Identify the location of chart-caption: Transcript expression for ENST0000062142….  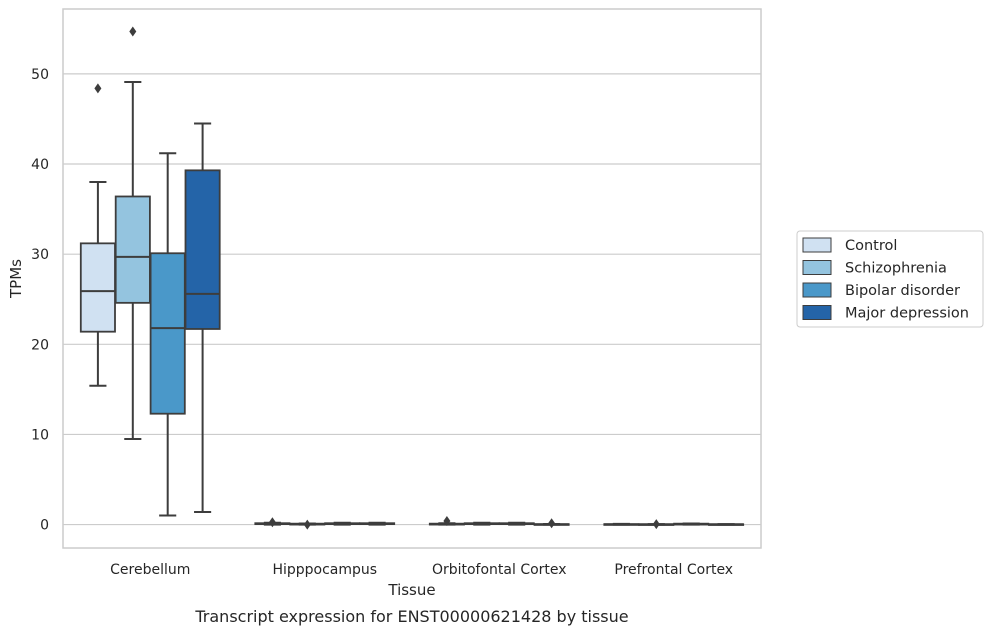
(411, 616).